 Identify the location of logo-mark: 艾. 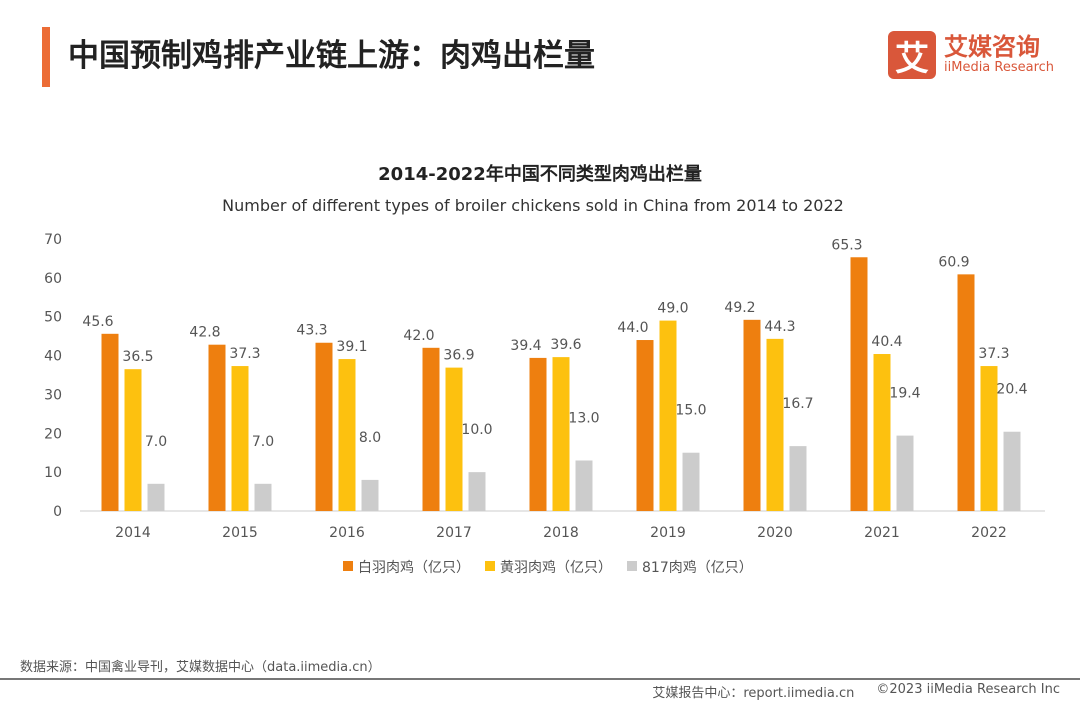
(912, 55).